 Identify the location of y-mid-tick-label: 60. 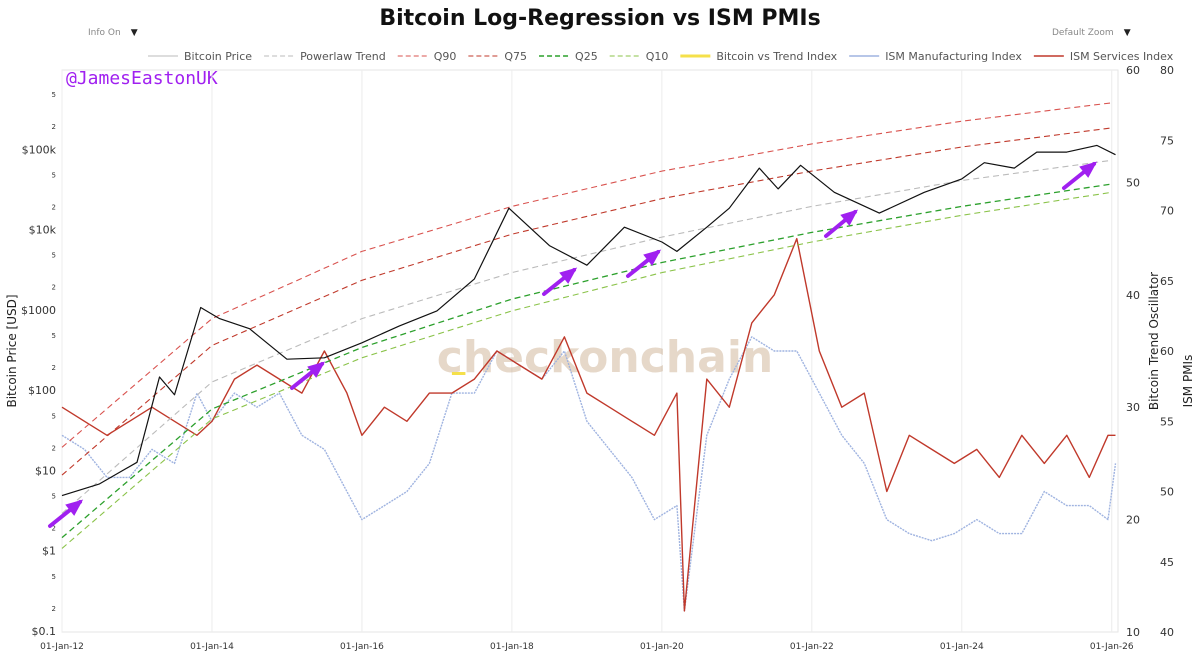
(1133, 70).